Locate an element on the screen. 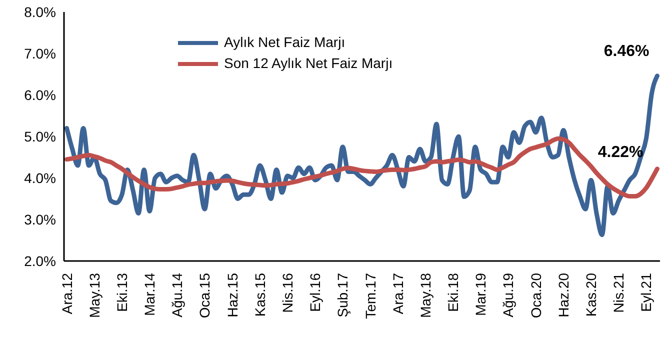 The height and width of the screenshot is (339, 672). x-tick-label: May.13 is located at coordinates (94, 295).